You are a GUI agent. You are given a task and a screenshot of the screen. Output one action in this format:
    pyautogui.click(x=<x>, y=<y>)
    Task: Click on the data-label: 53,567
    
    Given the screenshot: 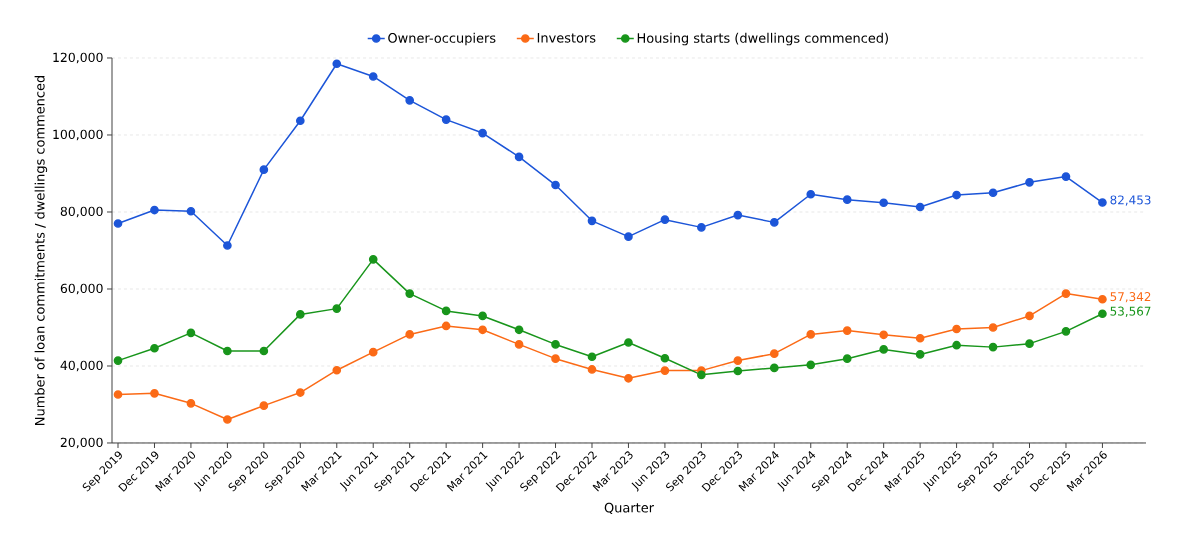 What is the action you would take?
    pyautogui.click(x=1130, y=311)
    